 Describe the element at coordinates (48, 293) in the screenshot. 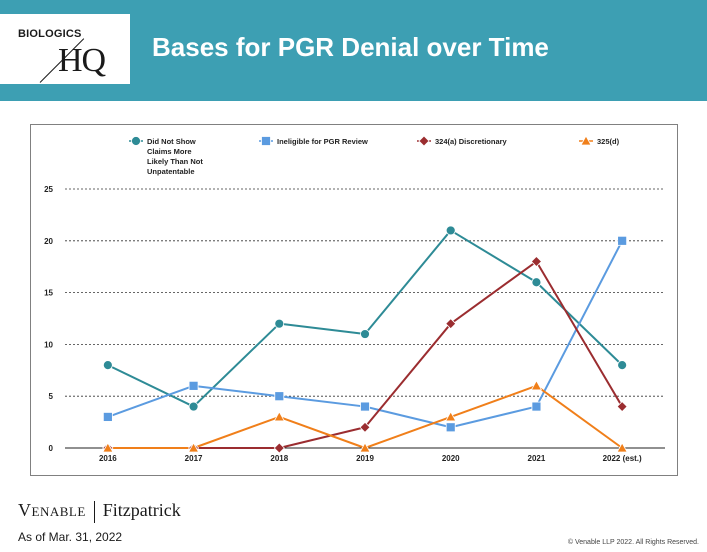

I see `y-tick-label: 15` at that location.